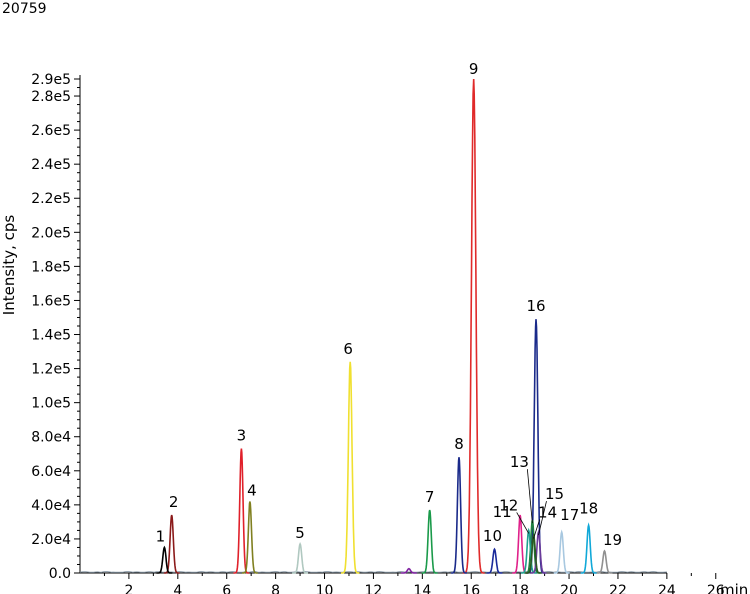  Describe the element at coordinates (51, 267) in the screenshot. I see `y-tick-label: 1.8e5` at that location.